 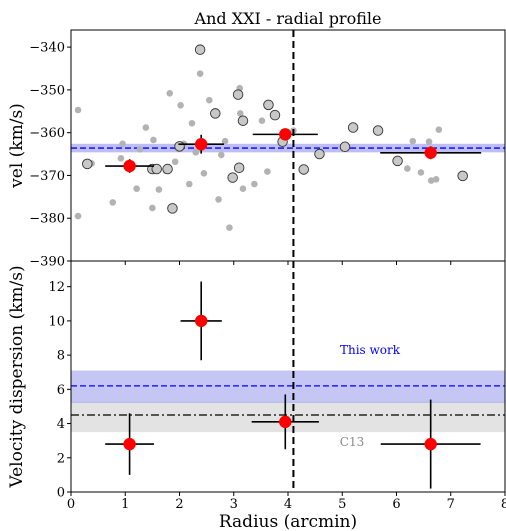 I want to click on y-tick-label: −350, so click(x=47, y=90).